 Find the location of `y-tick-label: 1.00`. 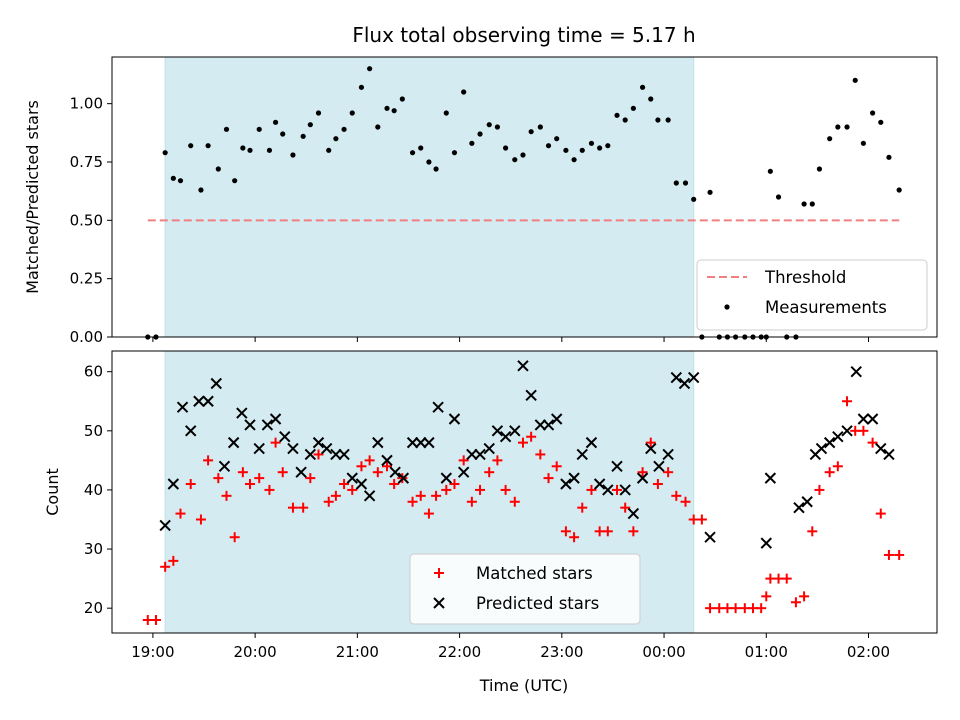

y-tick-label: 1.00 is located at coordinates (86, 104).